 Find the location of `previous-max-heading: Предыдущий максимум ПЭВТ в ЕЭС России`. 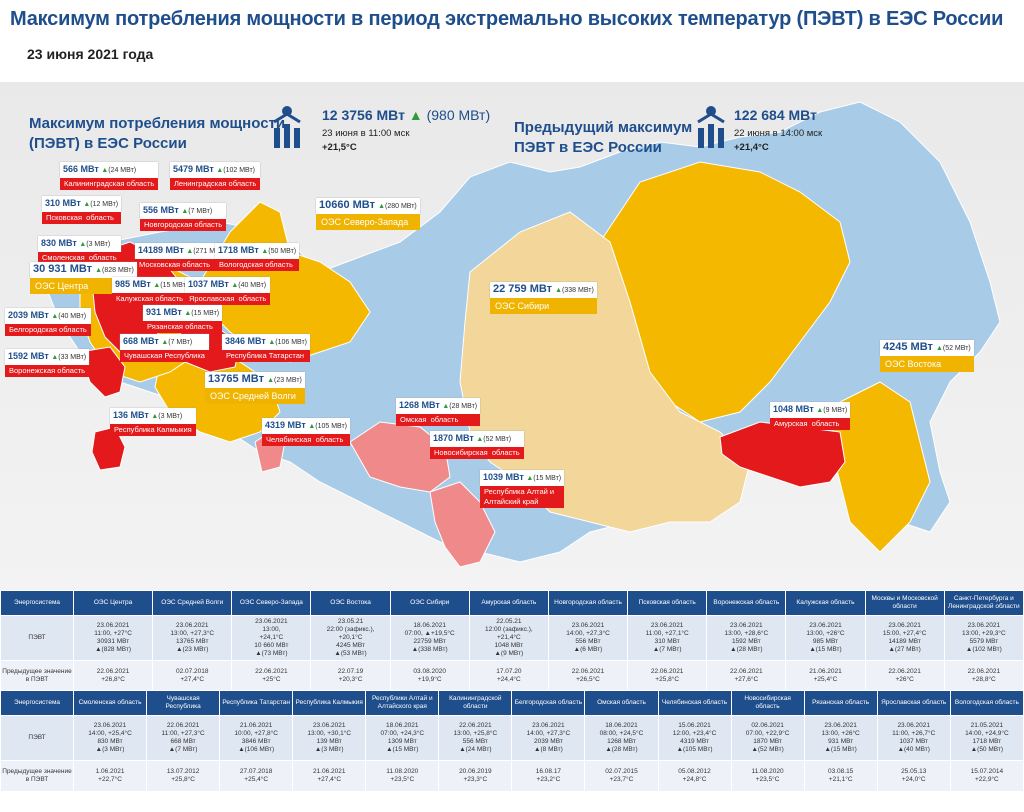

previous-max-heading: Предыдущий максимум ПЭВТ в ЕЭС России is located at coordinates (603, 137).